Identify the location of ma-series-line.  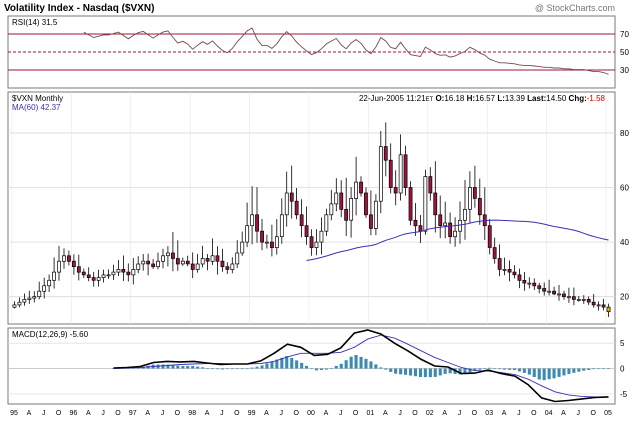
(457, 240).